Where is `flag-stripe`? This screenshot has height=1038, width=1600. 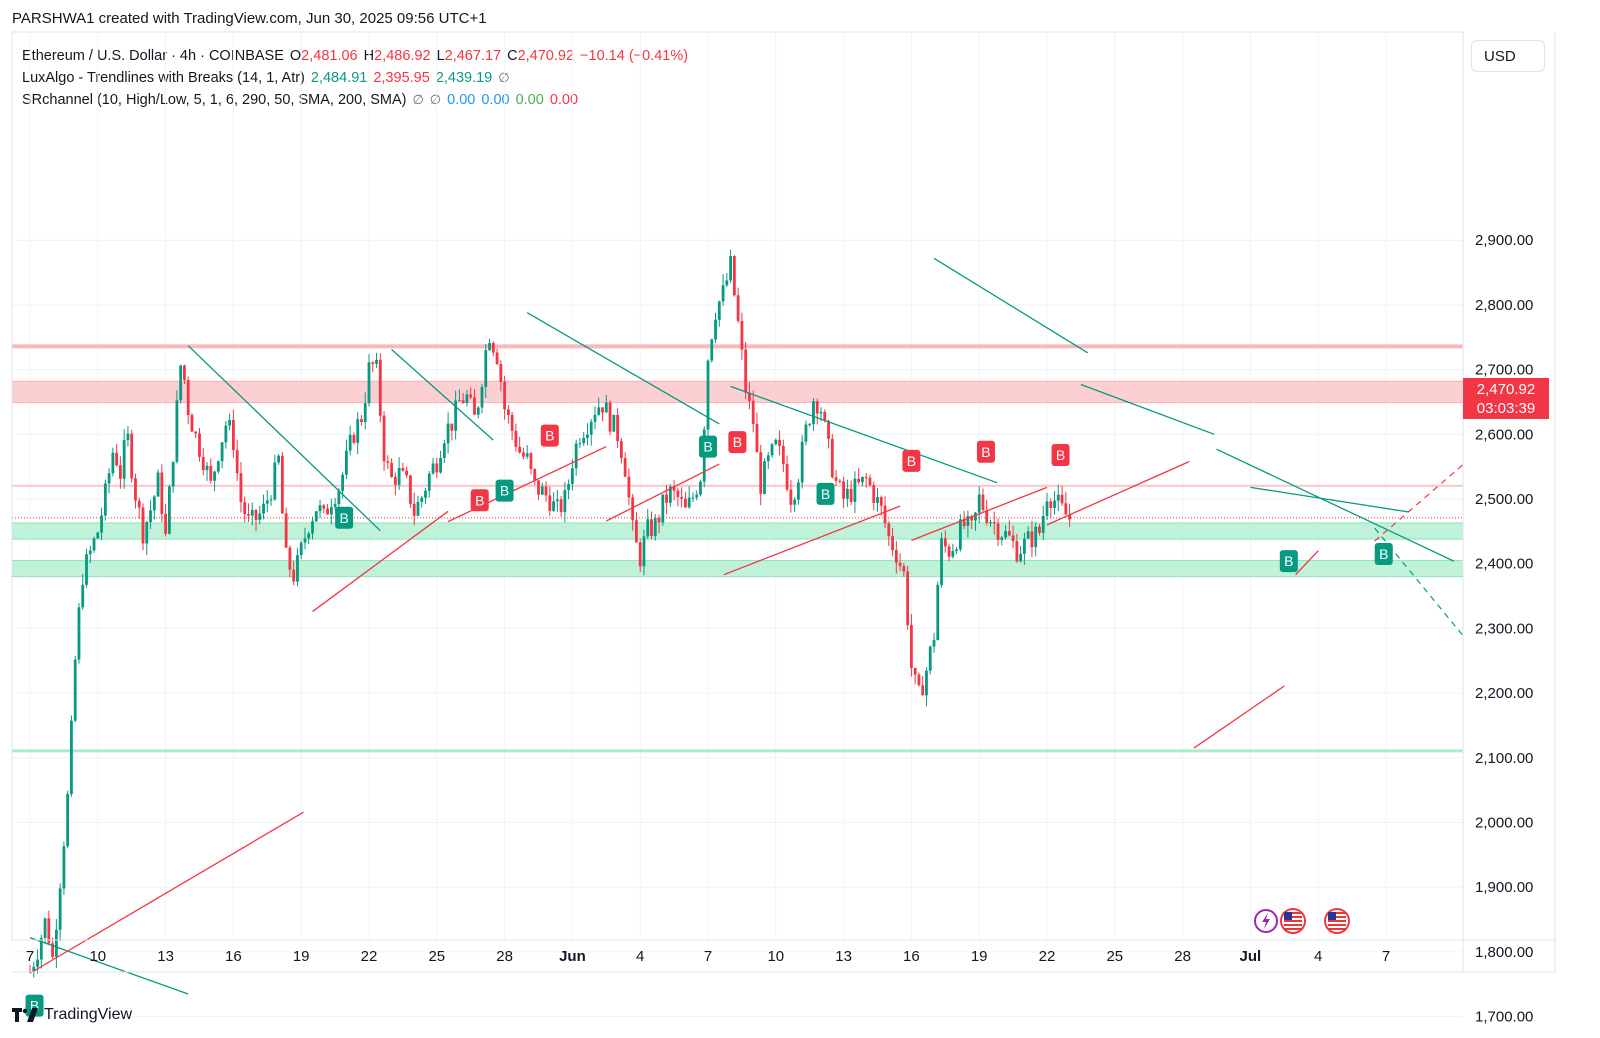
flag-stripe is located at coordinates (1293, 925).